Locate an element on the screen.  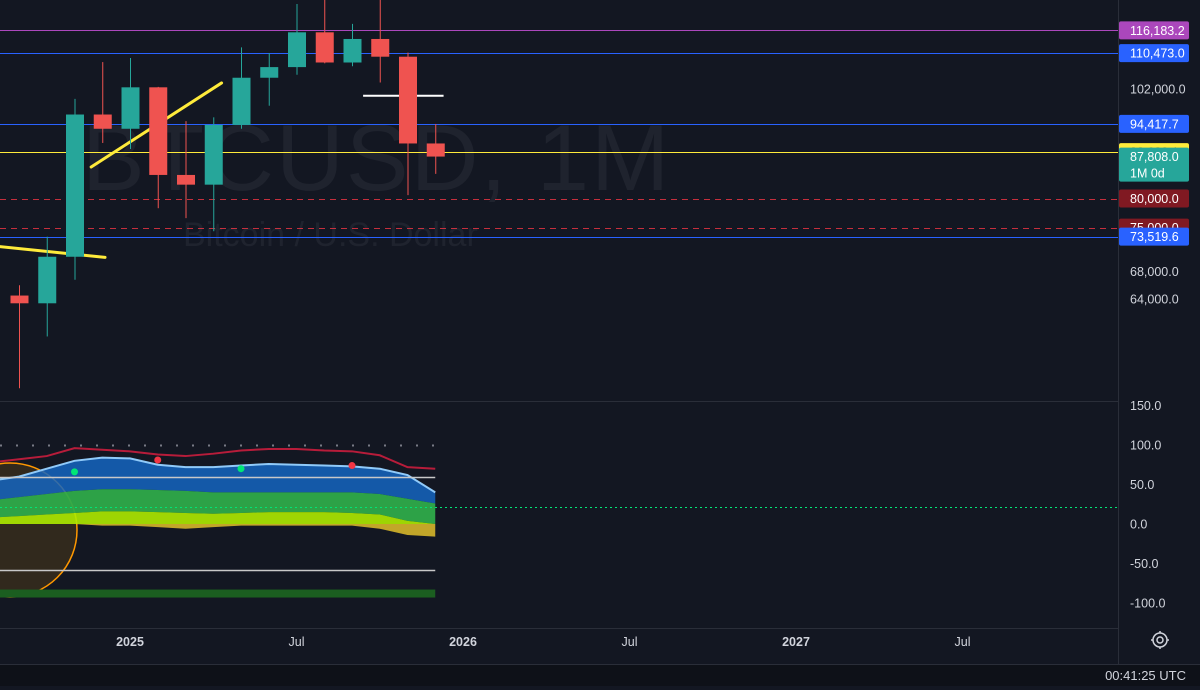
price-level-tag: 80,000.0 is located at coordinates (1154, 198).